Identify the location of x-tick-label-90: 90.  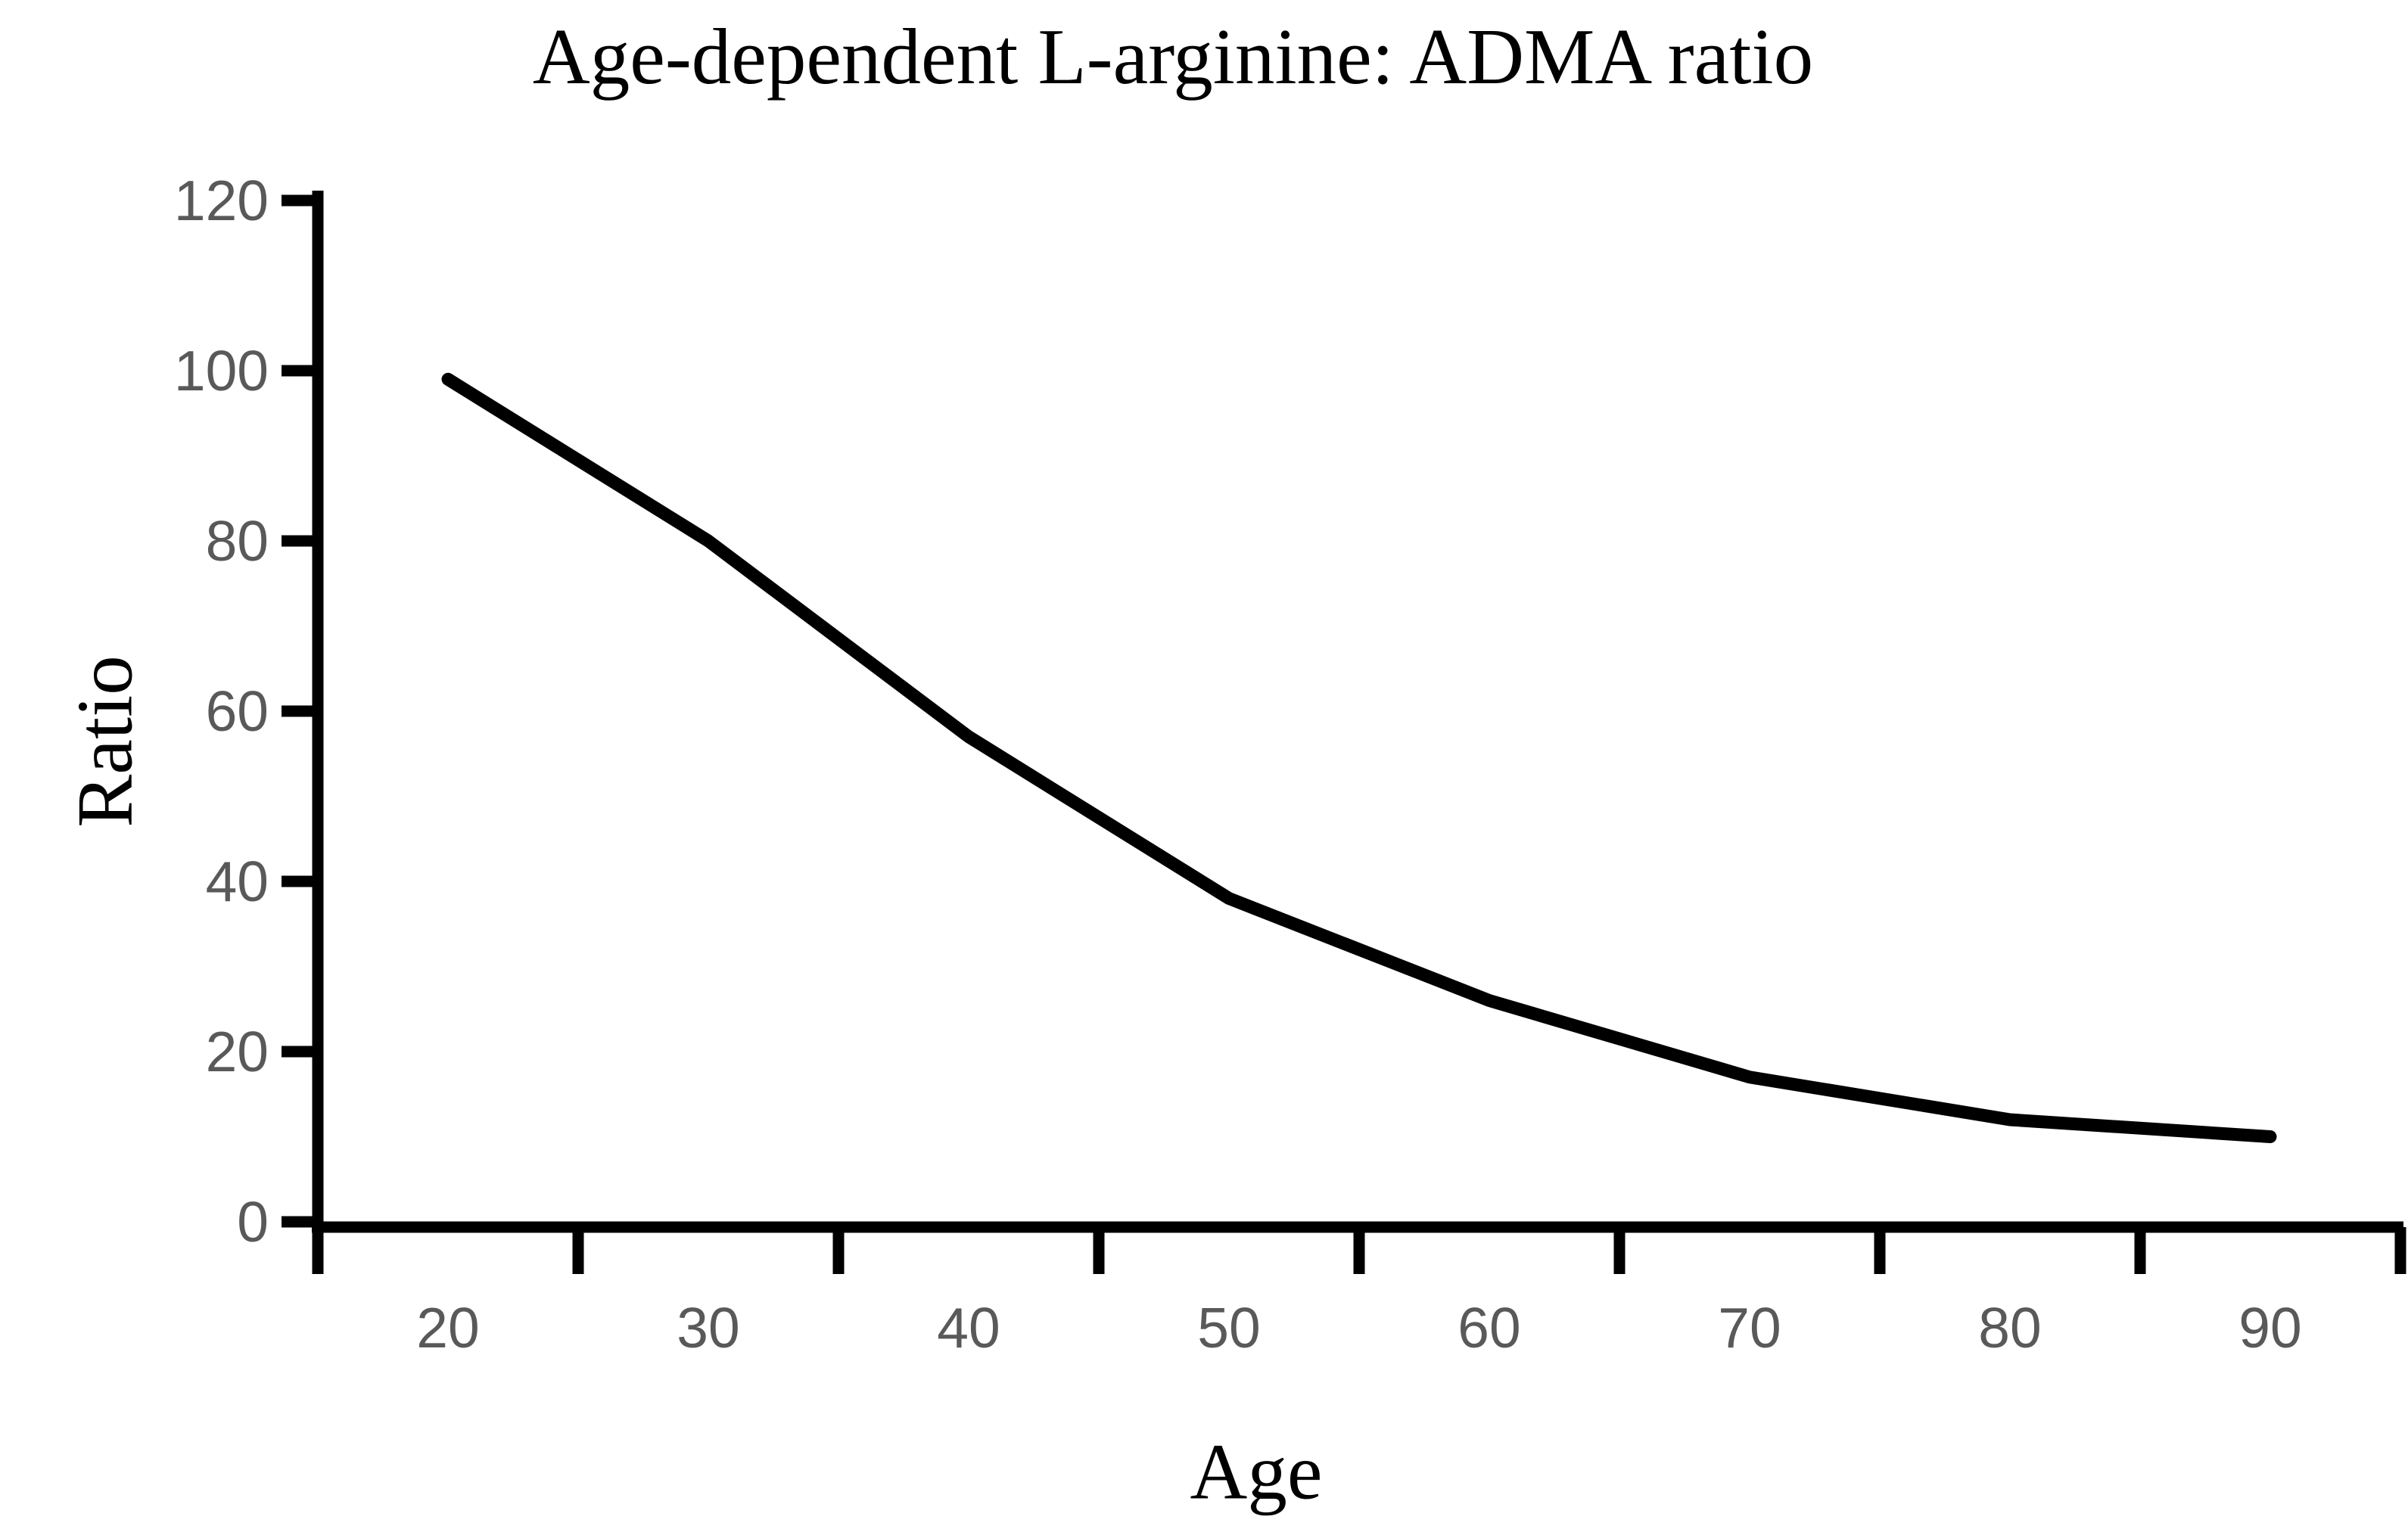
(2270, 1328).